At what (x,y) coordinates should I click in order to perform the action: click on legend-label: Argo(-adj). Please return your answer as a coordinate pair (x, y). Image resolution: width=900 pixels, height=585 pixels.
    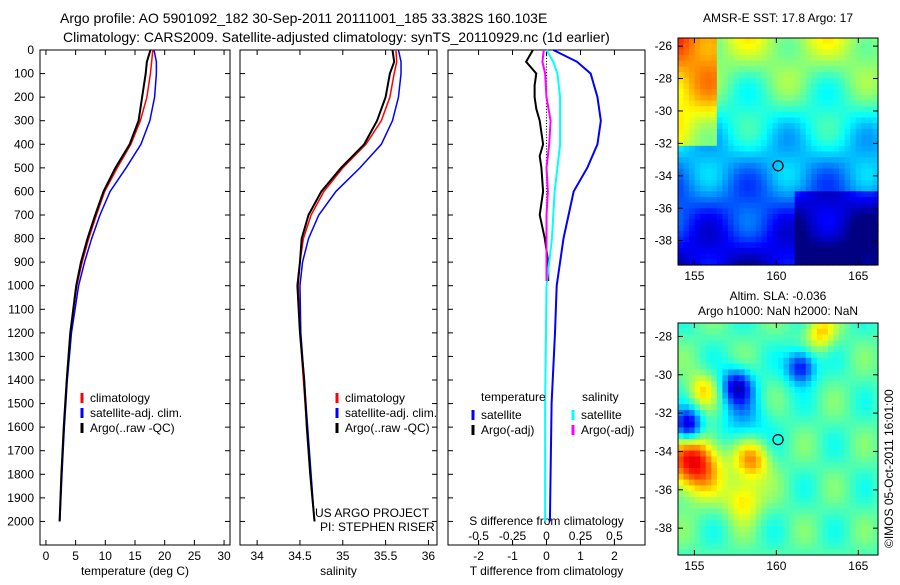
    Looking at the image, I should click on (507, 430).